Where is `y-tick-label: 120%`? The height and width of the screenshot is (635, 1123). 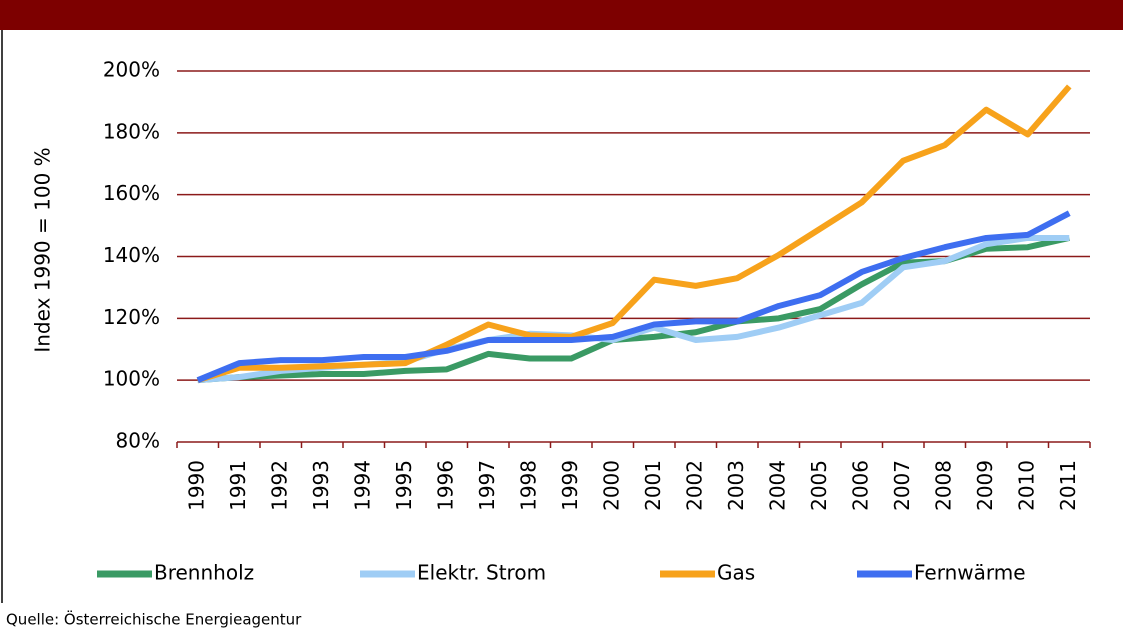 y-tick-label: 120% is located at coordinates (131, 317).